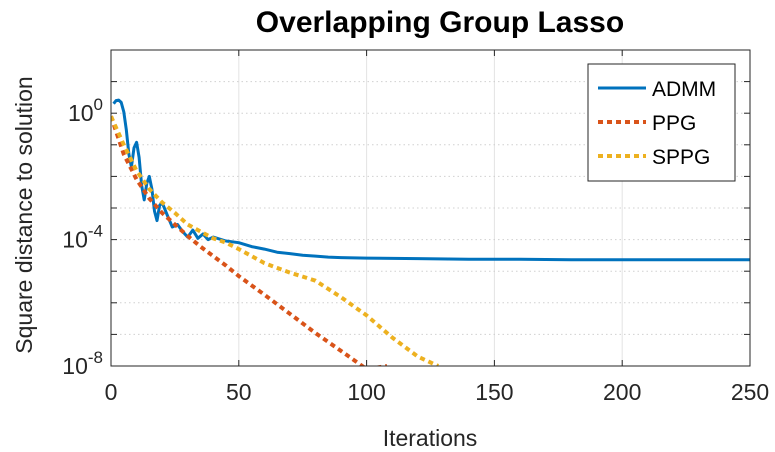 The width and height of the screenshot is (775, 452). I want to click on y-tick-label: 10⁰, so click(85, 110).